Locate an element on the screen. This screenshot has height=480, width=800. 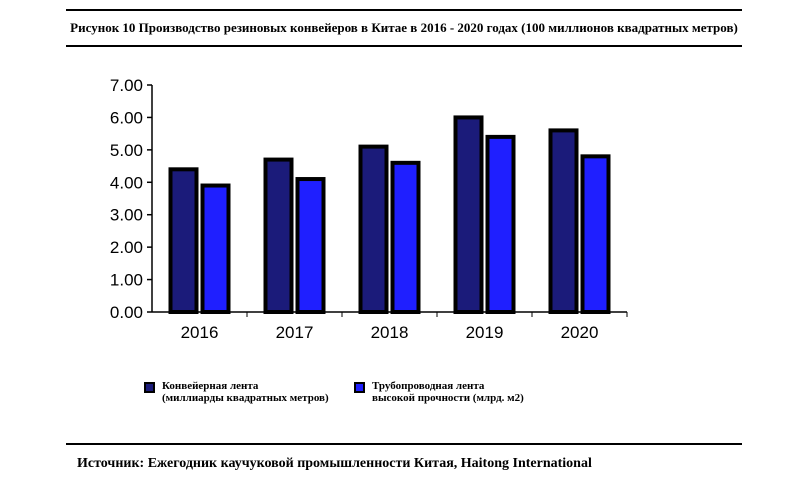
x-tick-label: 2017 is located at coordinates (295, 332).